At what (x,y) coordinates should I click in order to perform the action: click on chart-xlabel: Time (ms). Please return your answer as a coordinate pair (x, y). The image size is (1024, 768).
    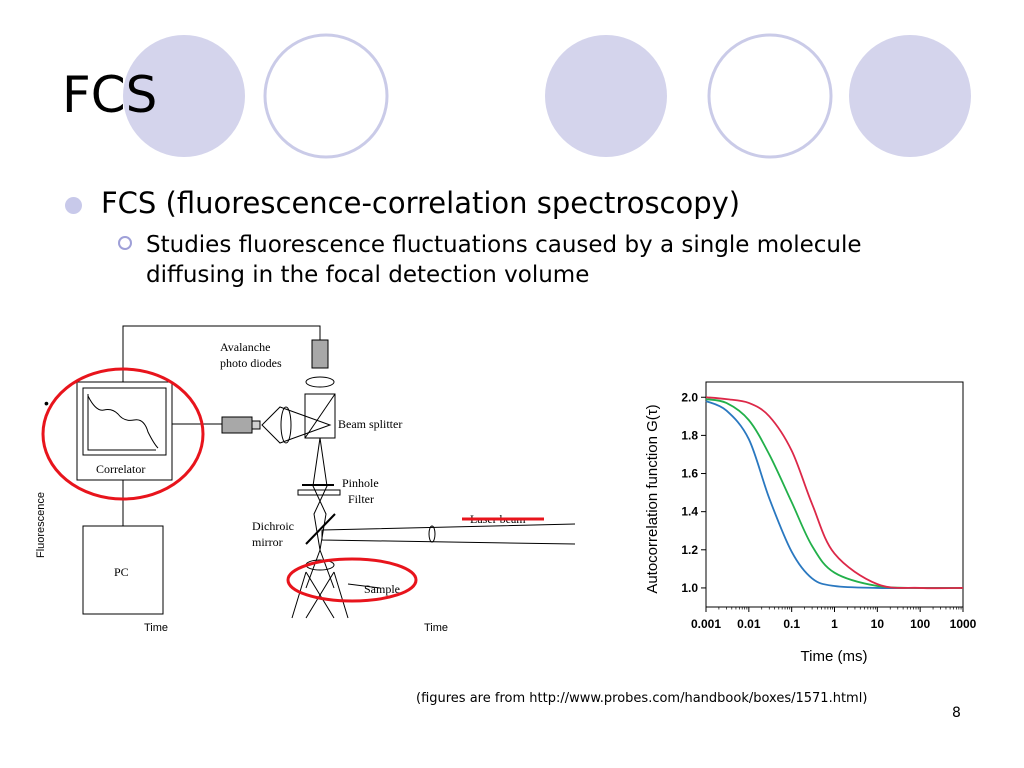
    Looking at the image, I should click on (834, 656).